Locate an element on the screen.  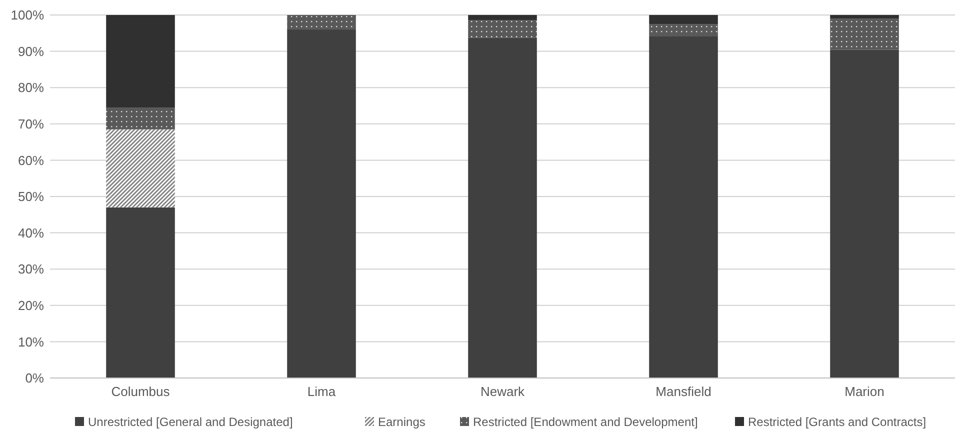
x-tick-label: Mansfield is located at coordinates (684, 391).